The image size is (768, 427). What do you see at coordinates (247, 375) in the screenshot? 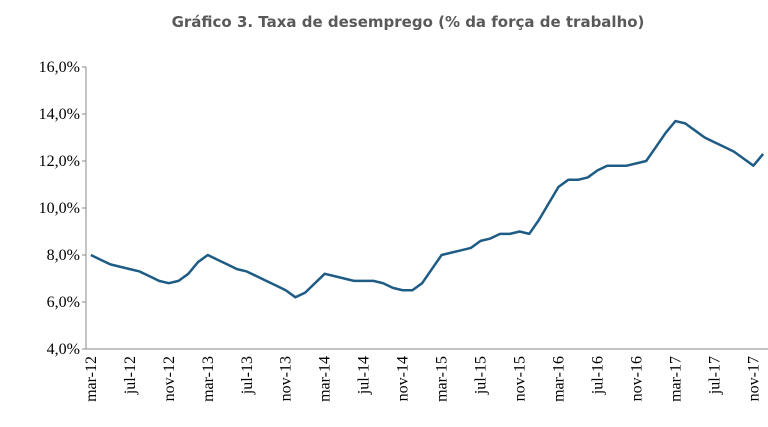
I see `x-tick-label: jul-13` at bounding box center [247, 375].